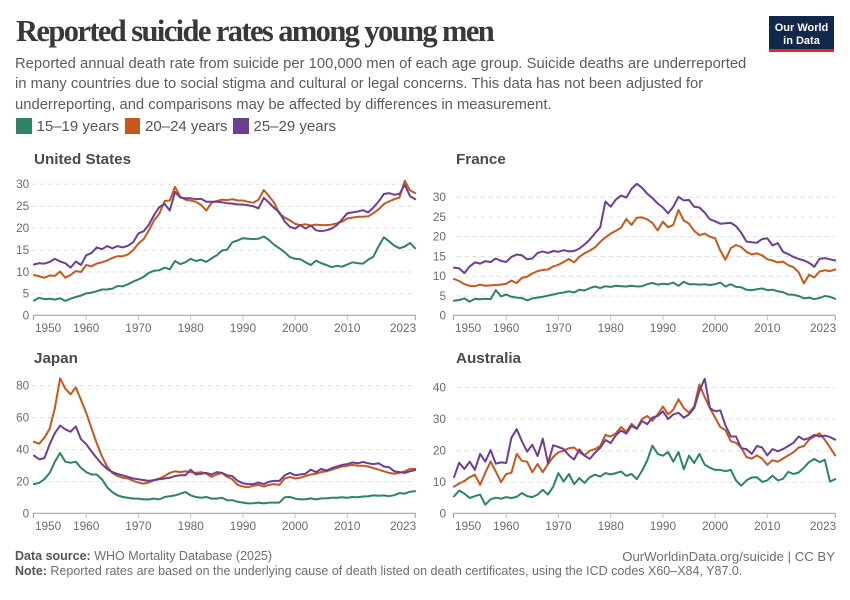 This screenshot has width=850, height=600. What do you see at coordinates (82, 159) in the screenshot?
I see `svg-text: United States` at bounding box center [82, 159].